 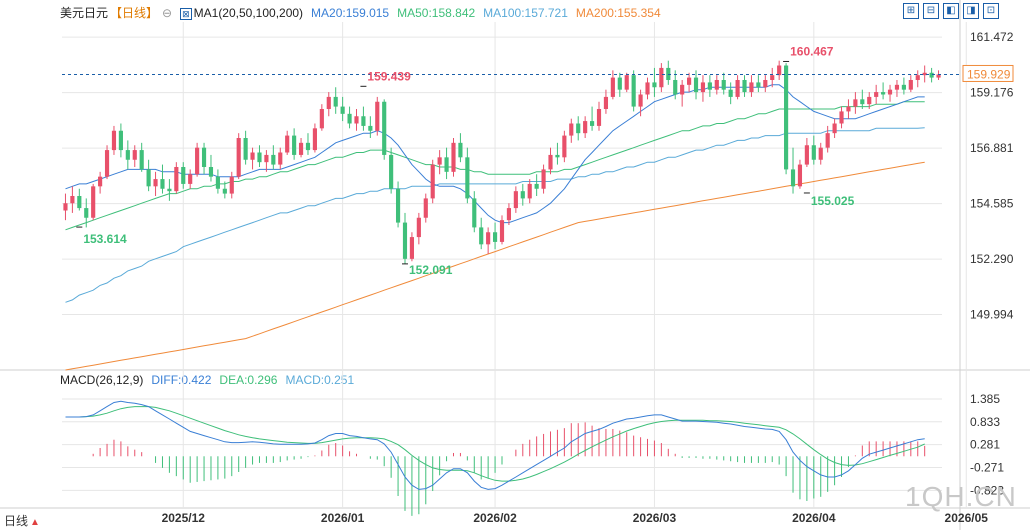 I want to click on move-left-icon: ◧, so click(x=951, y=11).